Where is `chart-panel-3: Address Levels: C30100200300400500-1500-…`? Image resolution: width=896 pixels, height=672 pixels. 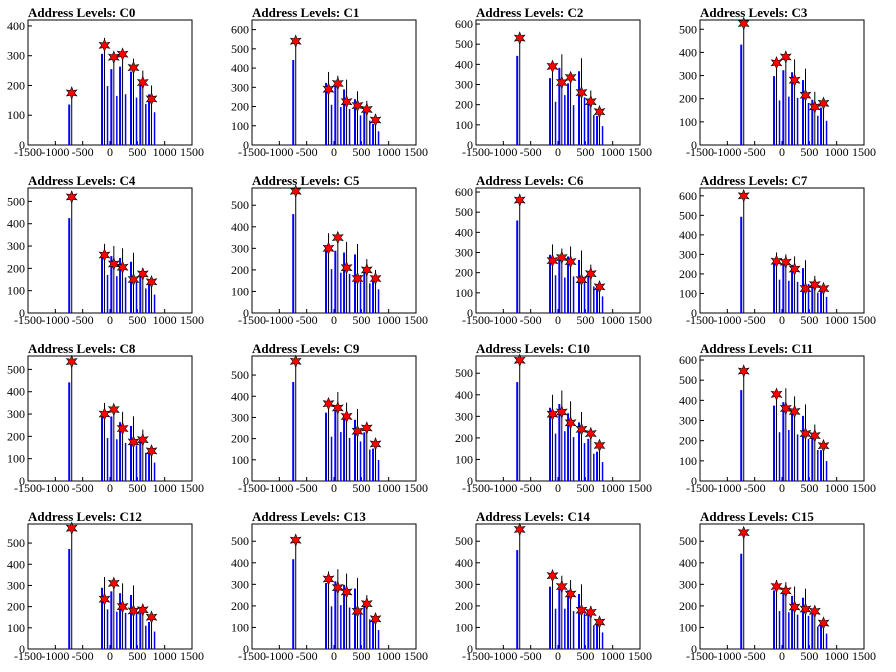
chart-panel-3: Address Levels: C30100200300400500-1500-… is located at coordinates (777, 82).